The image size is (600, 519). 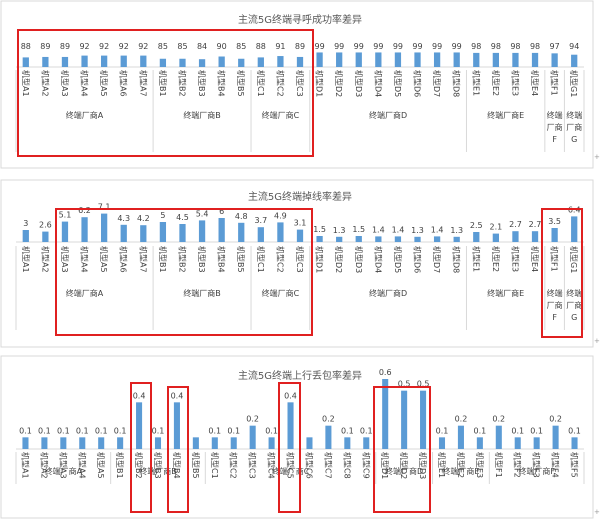 What do you see at coordinates (65, 61) in the screenshot?
I see `bar-机型A3` at bounding box center [65, 61].